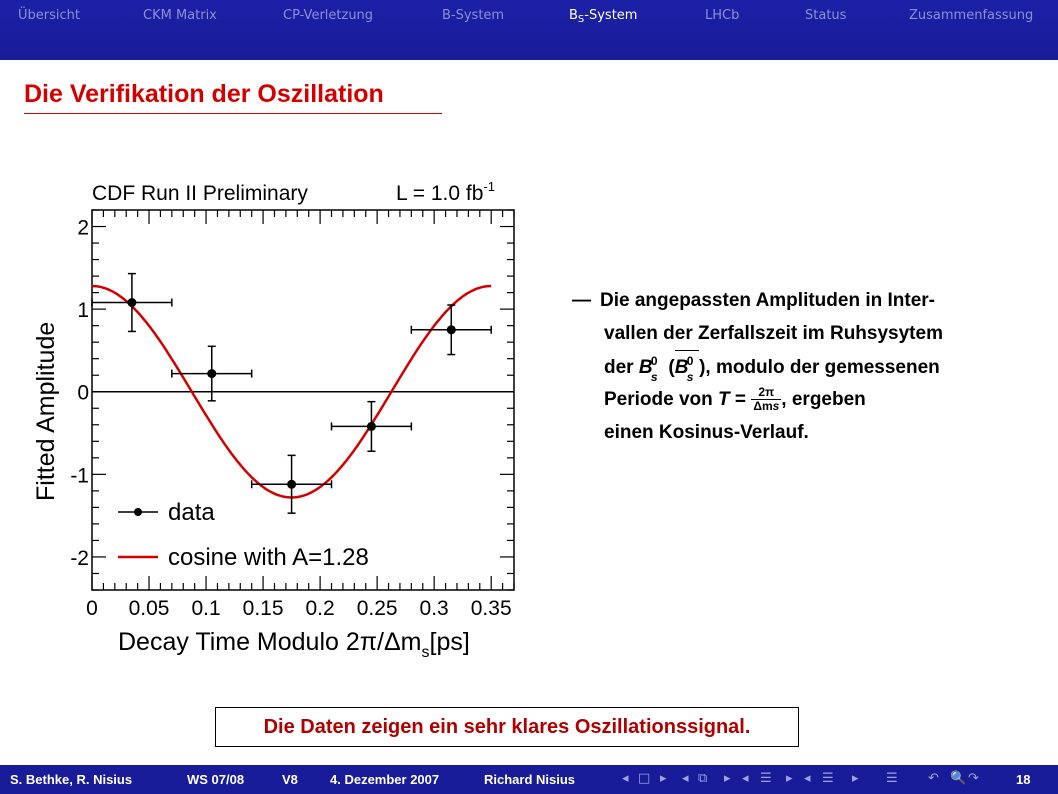 The image size is (1058, 794). Describe the element at coordinates (855, 778) in the screenshot. I see `nav-next-subsection-icon: ▸` at that location.